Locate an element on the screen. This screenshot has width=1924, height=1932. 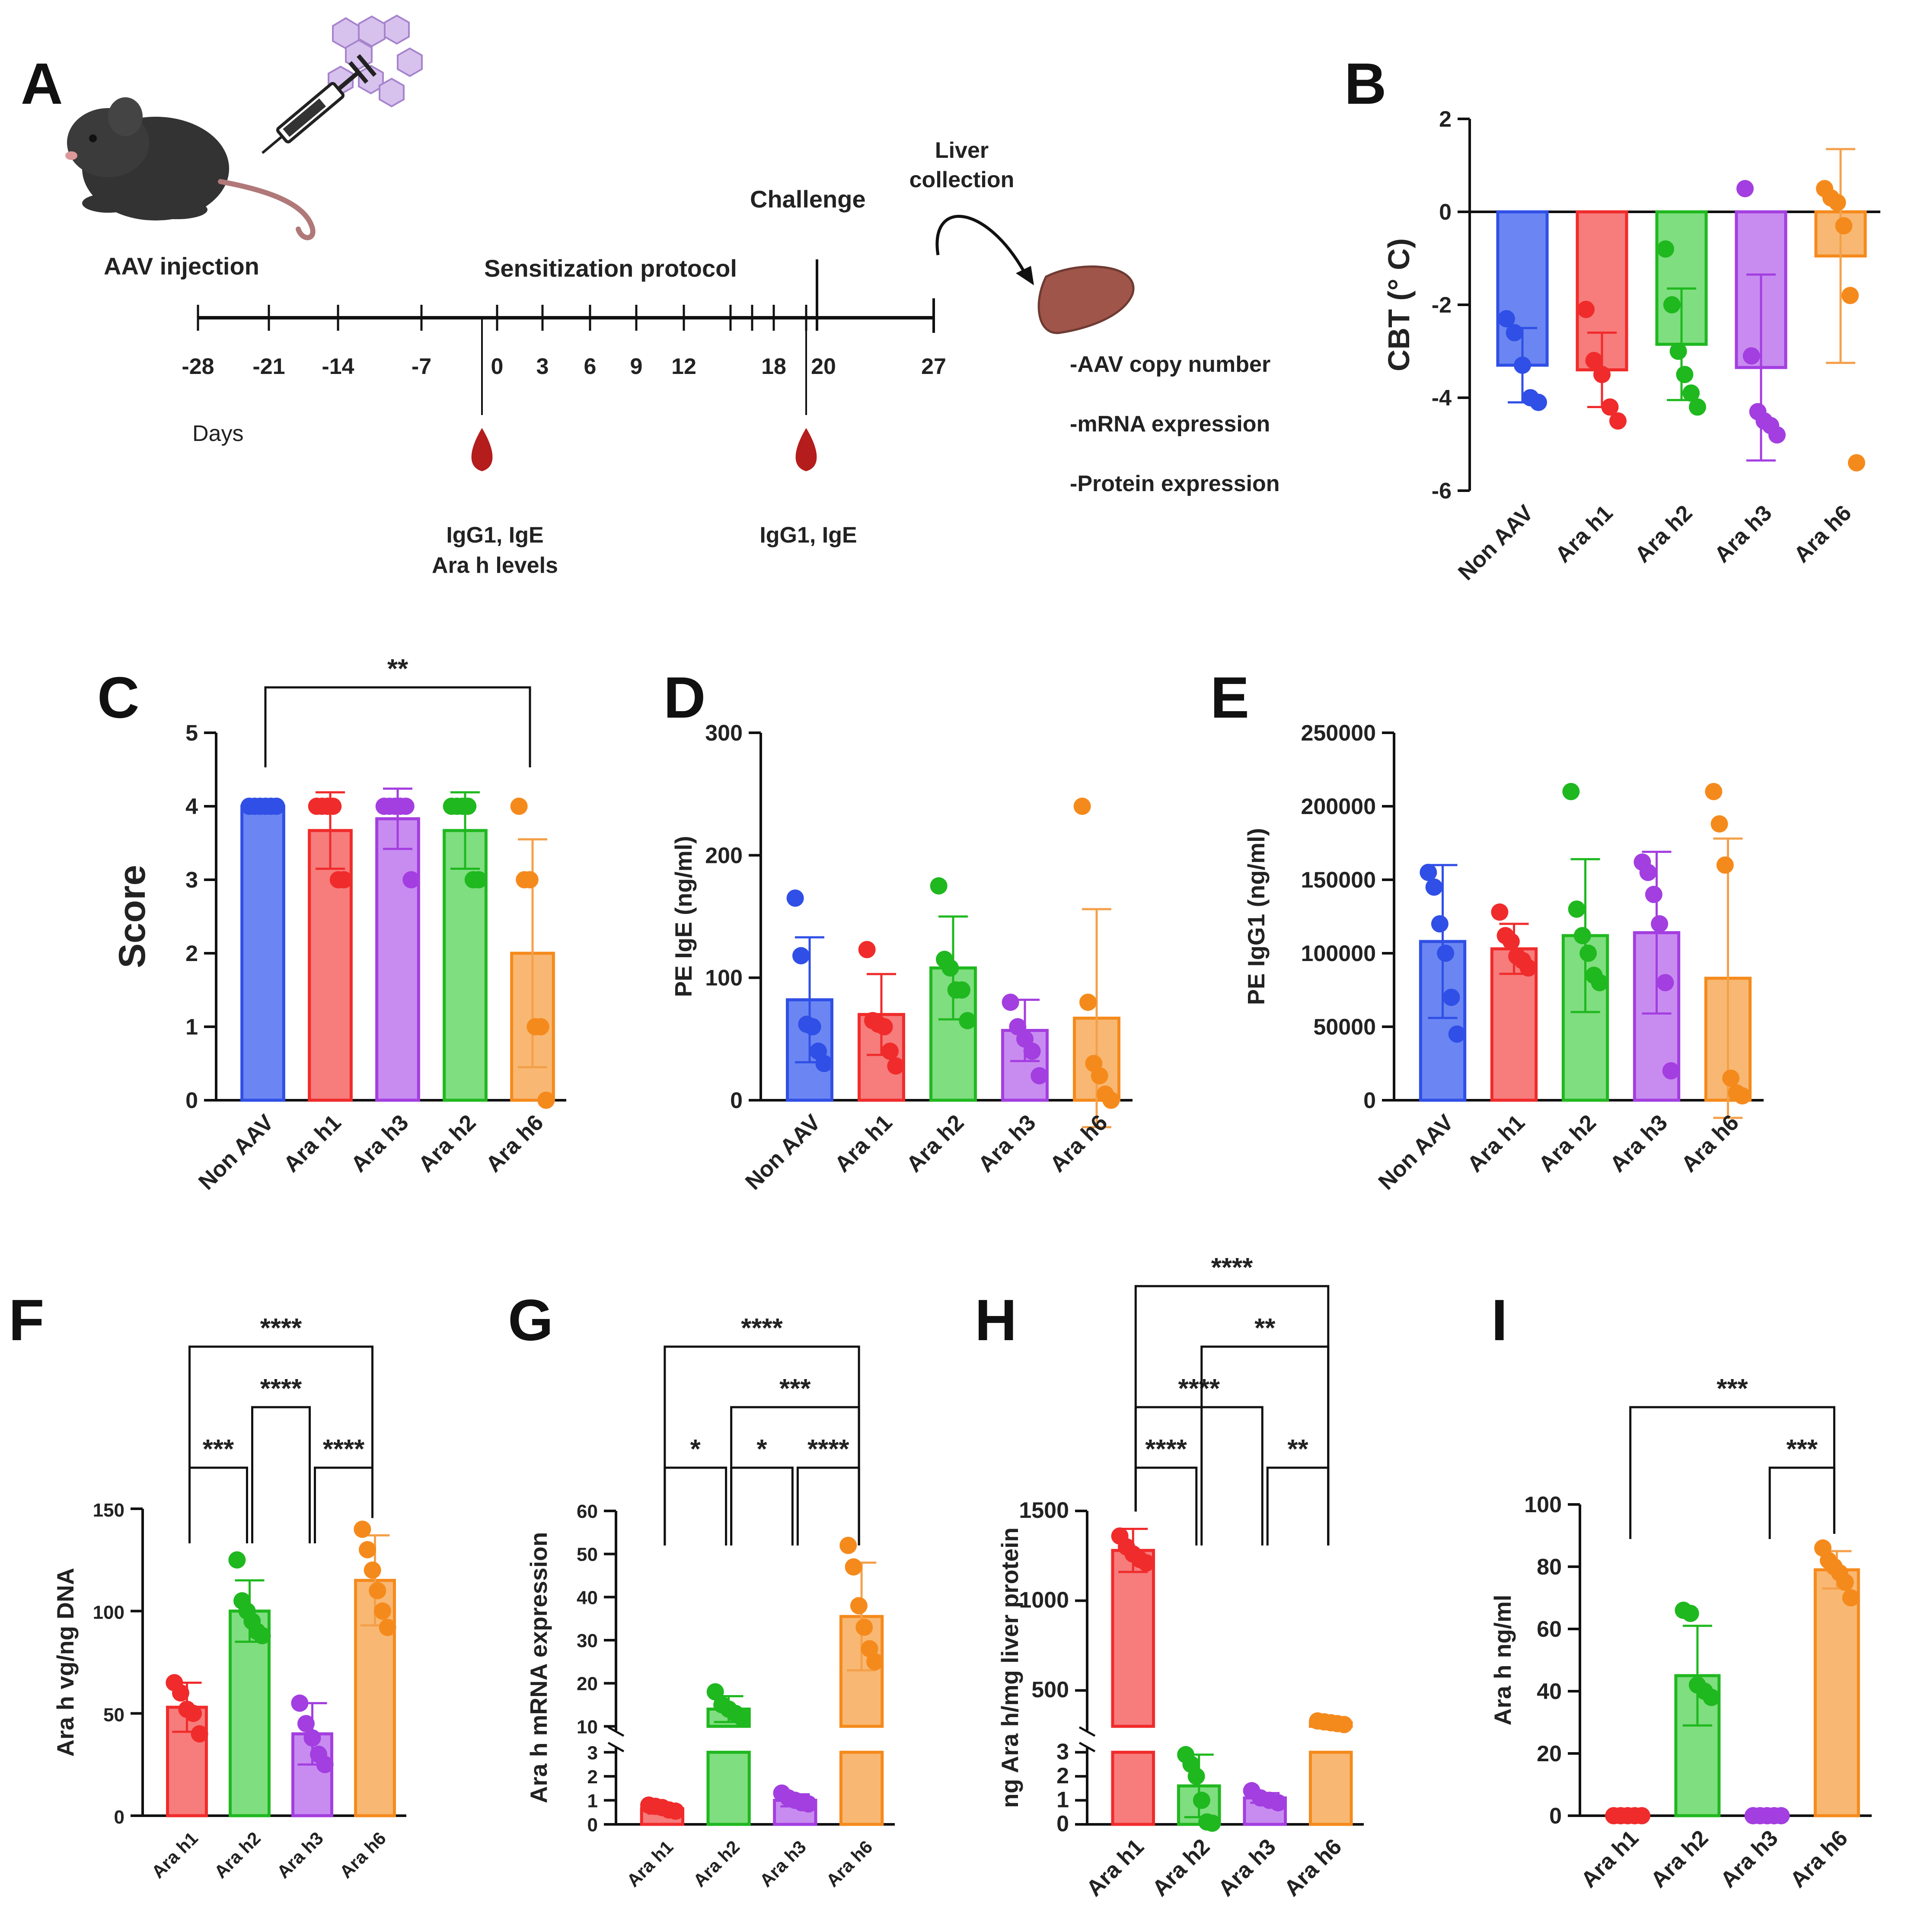
y-tick-label: 1500 is located at coordinates (1044, 1510).